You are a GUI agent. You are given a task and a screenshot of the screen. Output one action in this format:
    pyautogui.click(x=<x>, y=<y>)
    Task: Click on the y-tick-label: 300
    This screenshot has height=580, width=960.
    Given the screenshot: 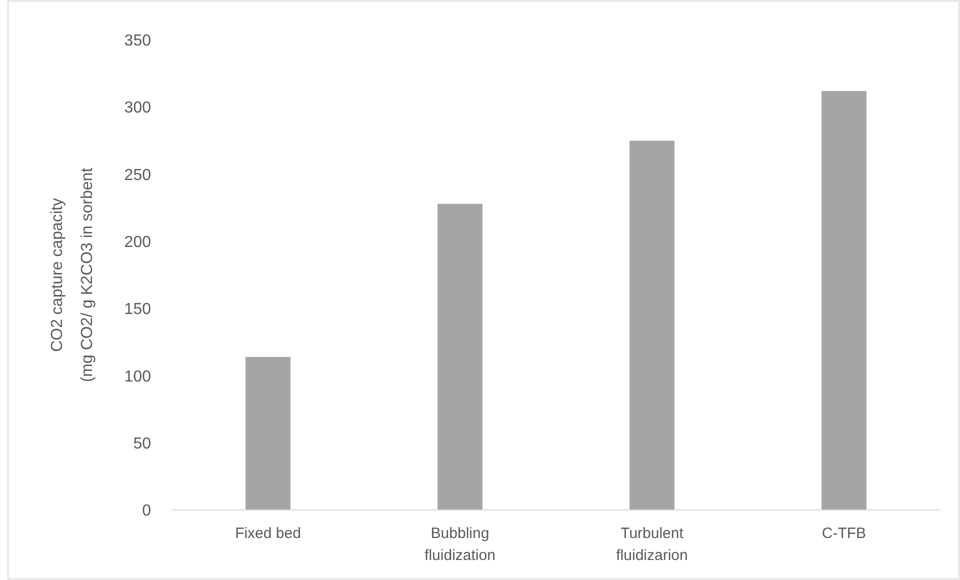 What is the action you would take?
    pyautogui.click(x=138, y=108)
    